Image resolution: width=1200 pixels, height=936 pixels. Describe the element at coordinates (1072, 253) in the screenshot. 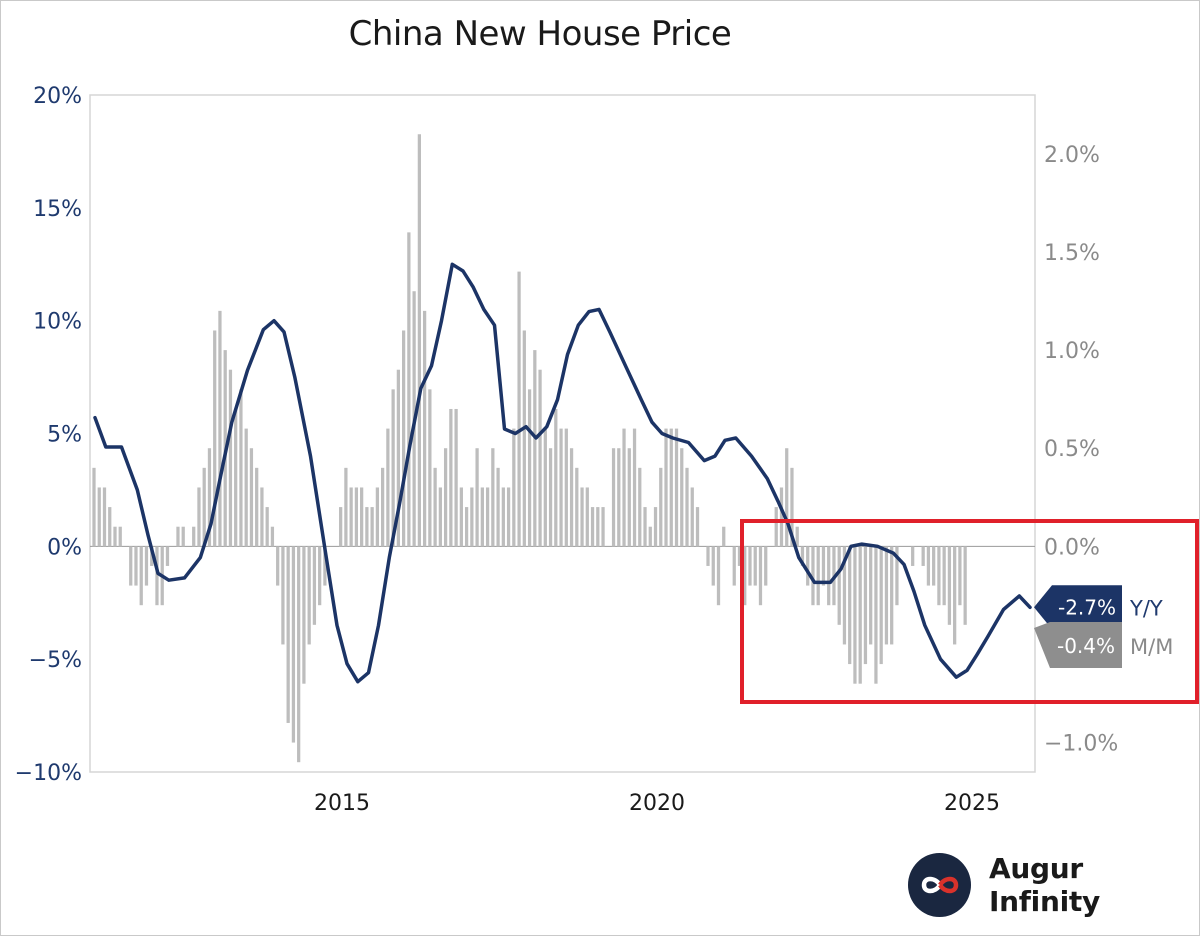

I see `right-axis-tick: 1.5%` at that location.